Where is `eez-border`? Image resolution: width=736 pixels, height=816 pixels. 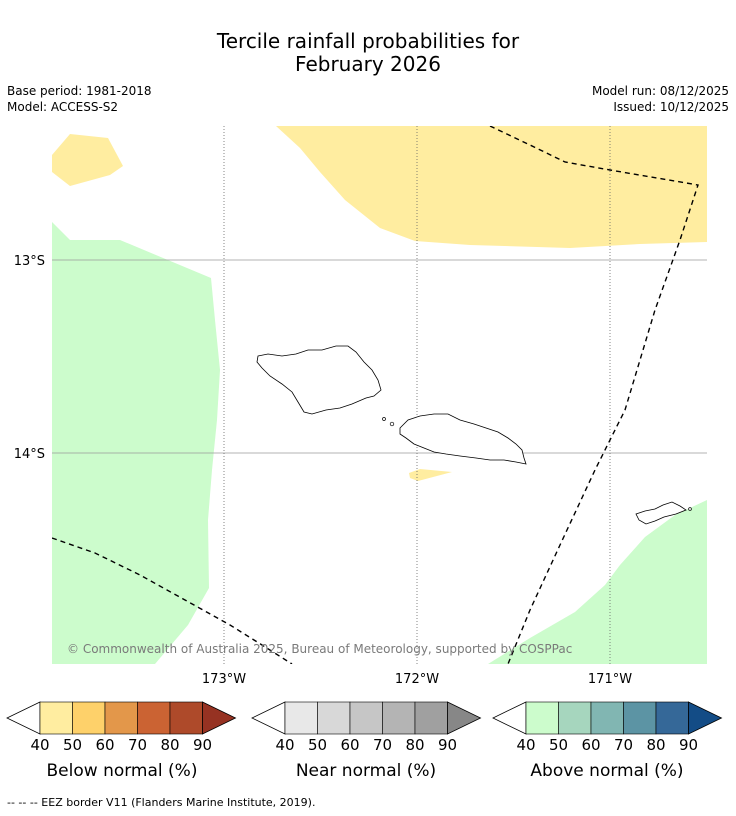
eez-border is located at coordinates (172, 600).